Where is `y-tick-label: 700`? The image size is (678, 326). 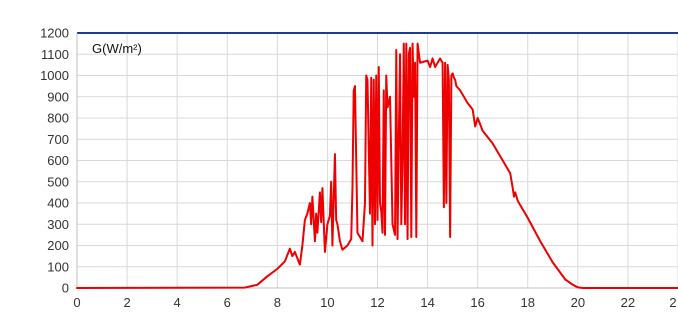 y-tick-label: 700 is located at coordinates (58, 139).